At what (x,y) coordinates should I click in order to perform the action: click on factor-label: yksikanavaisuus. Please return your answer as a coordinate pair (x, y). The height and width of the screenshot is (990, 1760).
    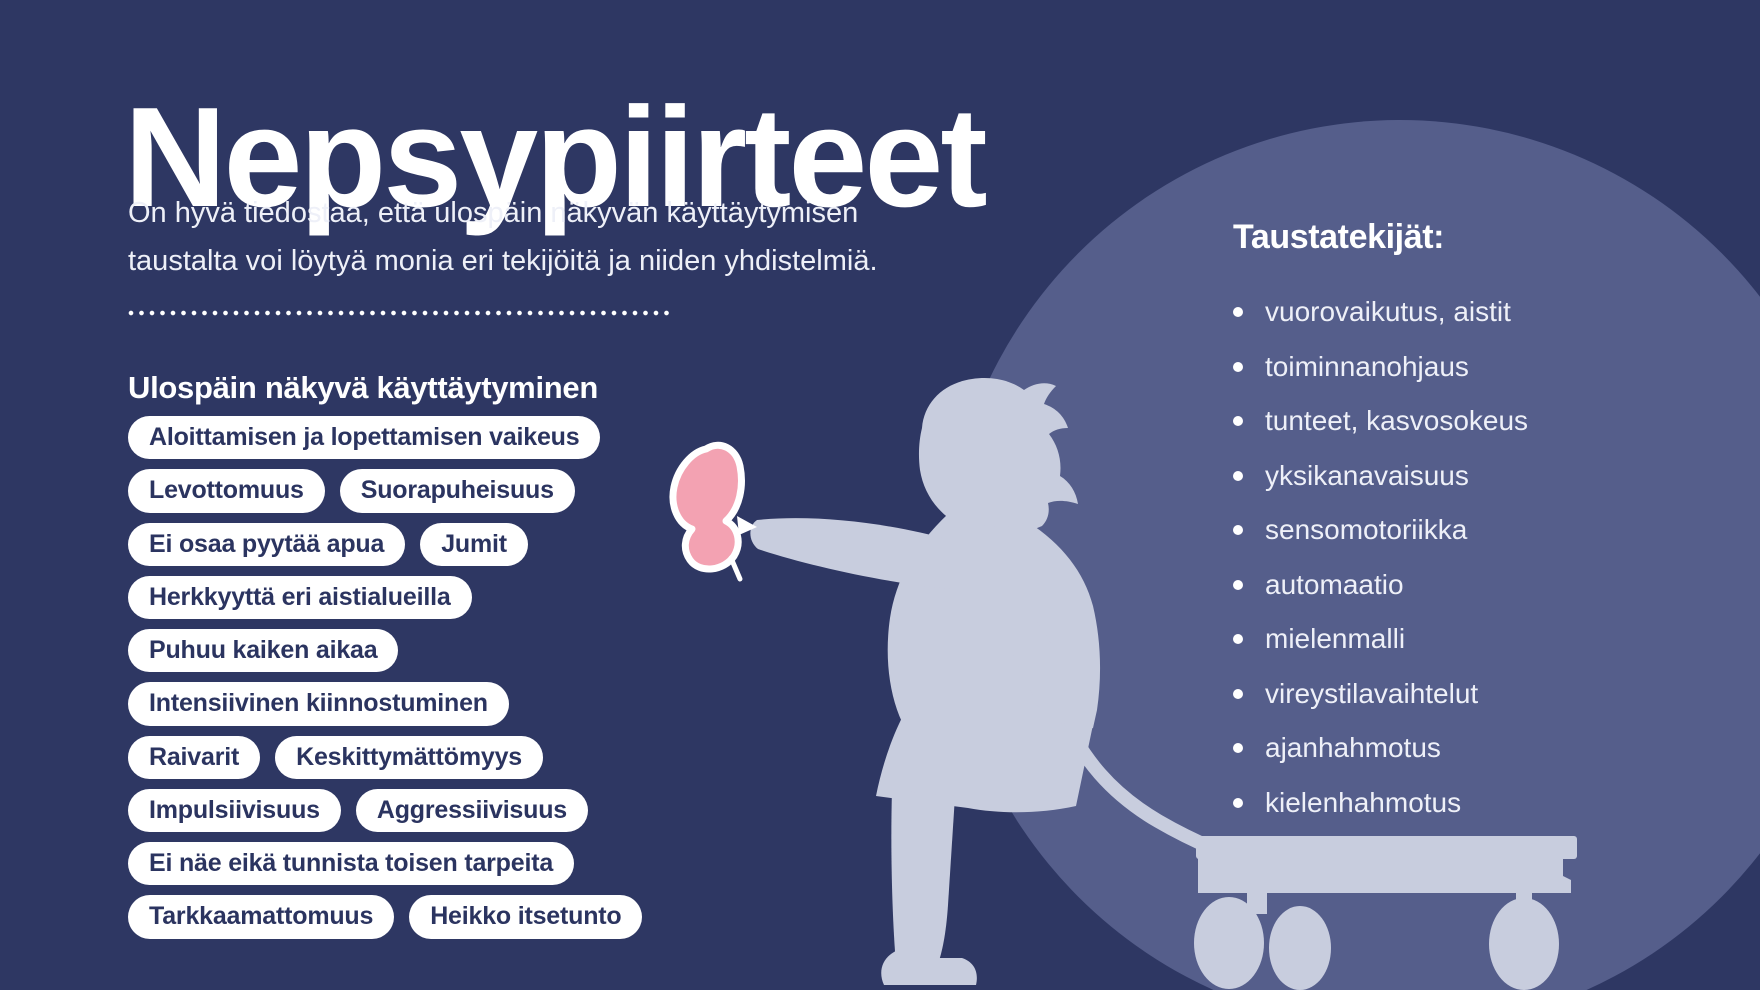
    Looking at the image, I should click on (1367, 475).